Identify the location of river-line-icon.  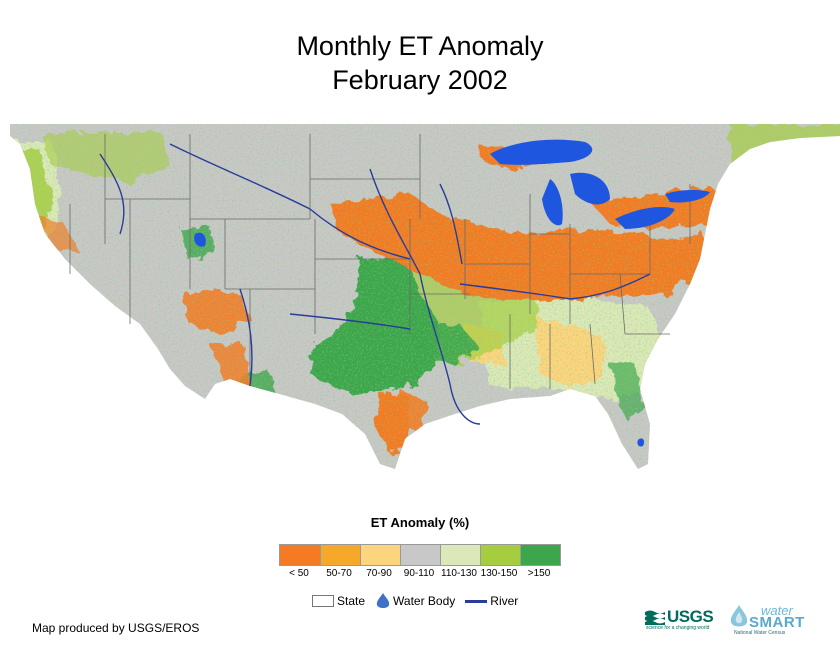
(476, 601).